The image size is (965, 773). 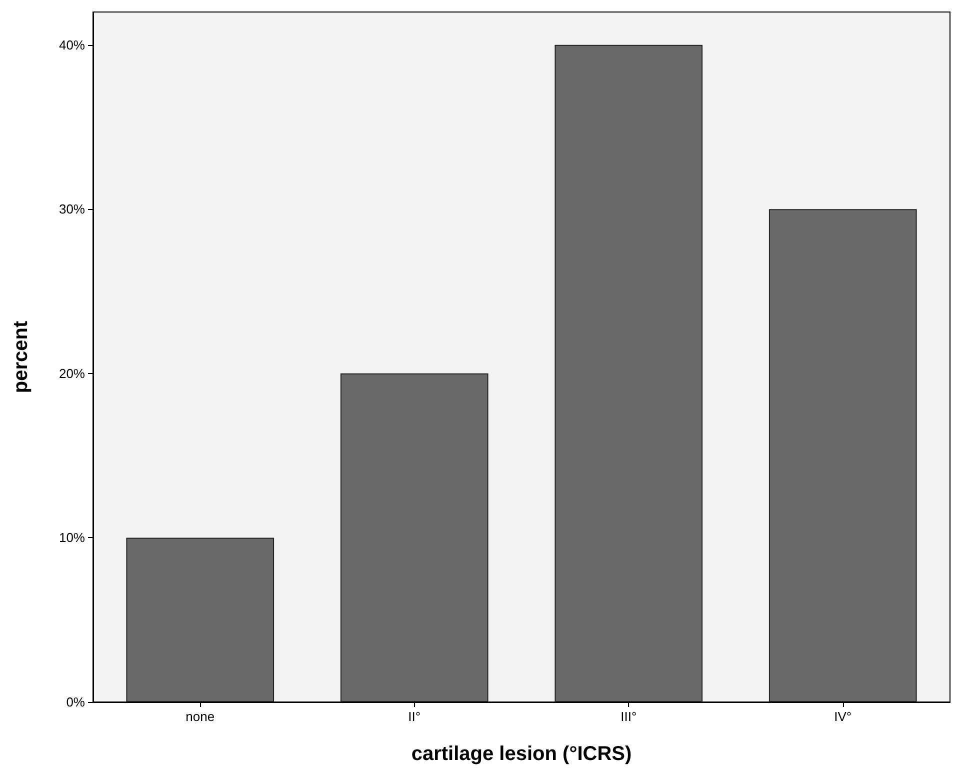 I want to click on x-tick-label: III°, so click(x=628, y=716).